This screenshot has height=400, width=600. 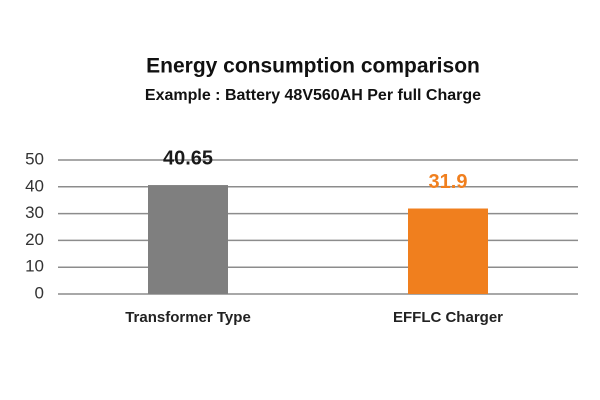 I want to click on chart-title: Energy consumption comparison, so click(x=313, y=66).